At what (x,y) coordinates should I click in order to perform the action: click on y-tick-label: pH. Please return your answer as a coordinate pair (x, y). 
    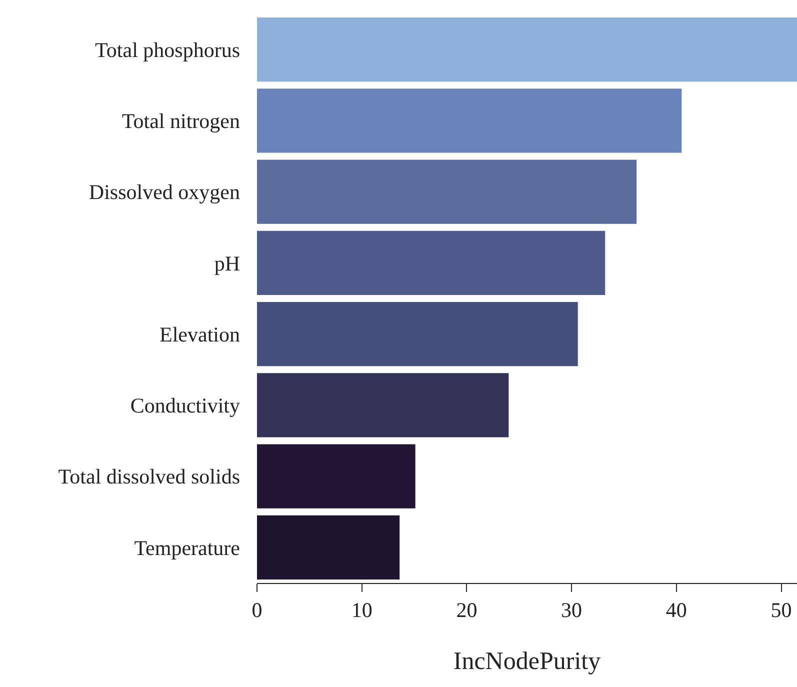
    Looking at the image, I should click on (227, 263).